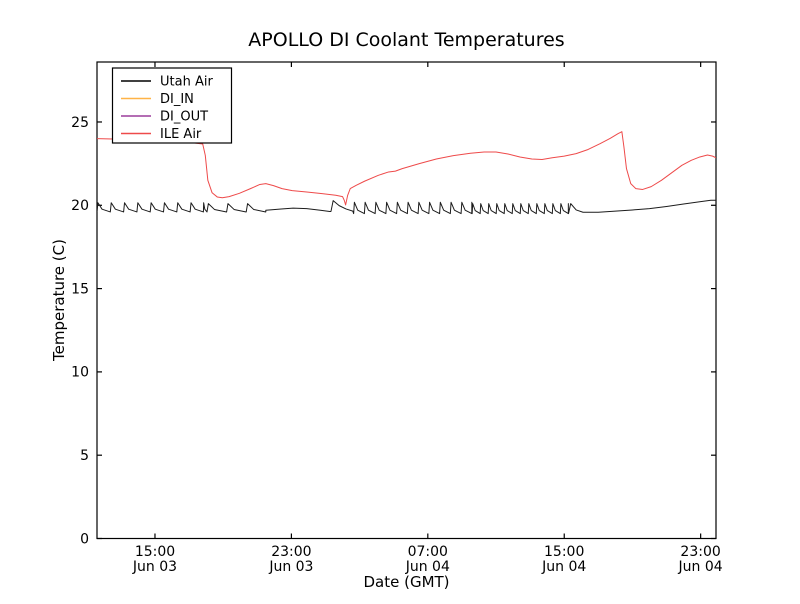  What do you see at coordinates (80, 206) in the screenshot?
I see `y-tick-label: 20` at bounding box center [80, 206].